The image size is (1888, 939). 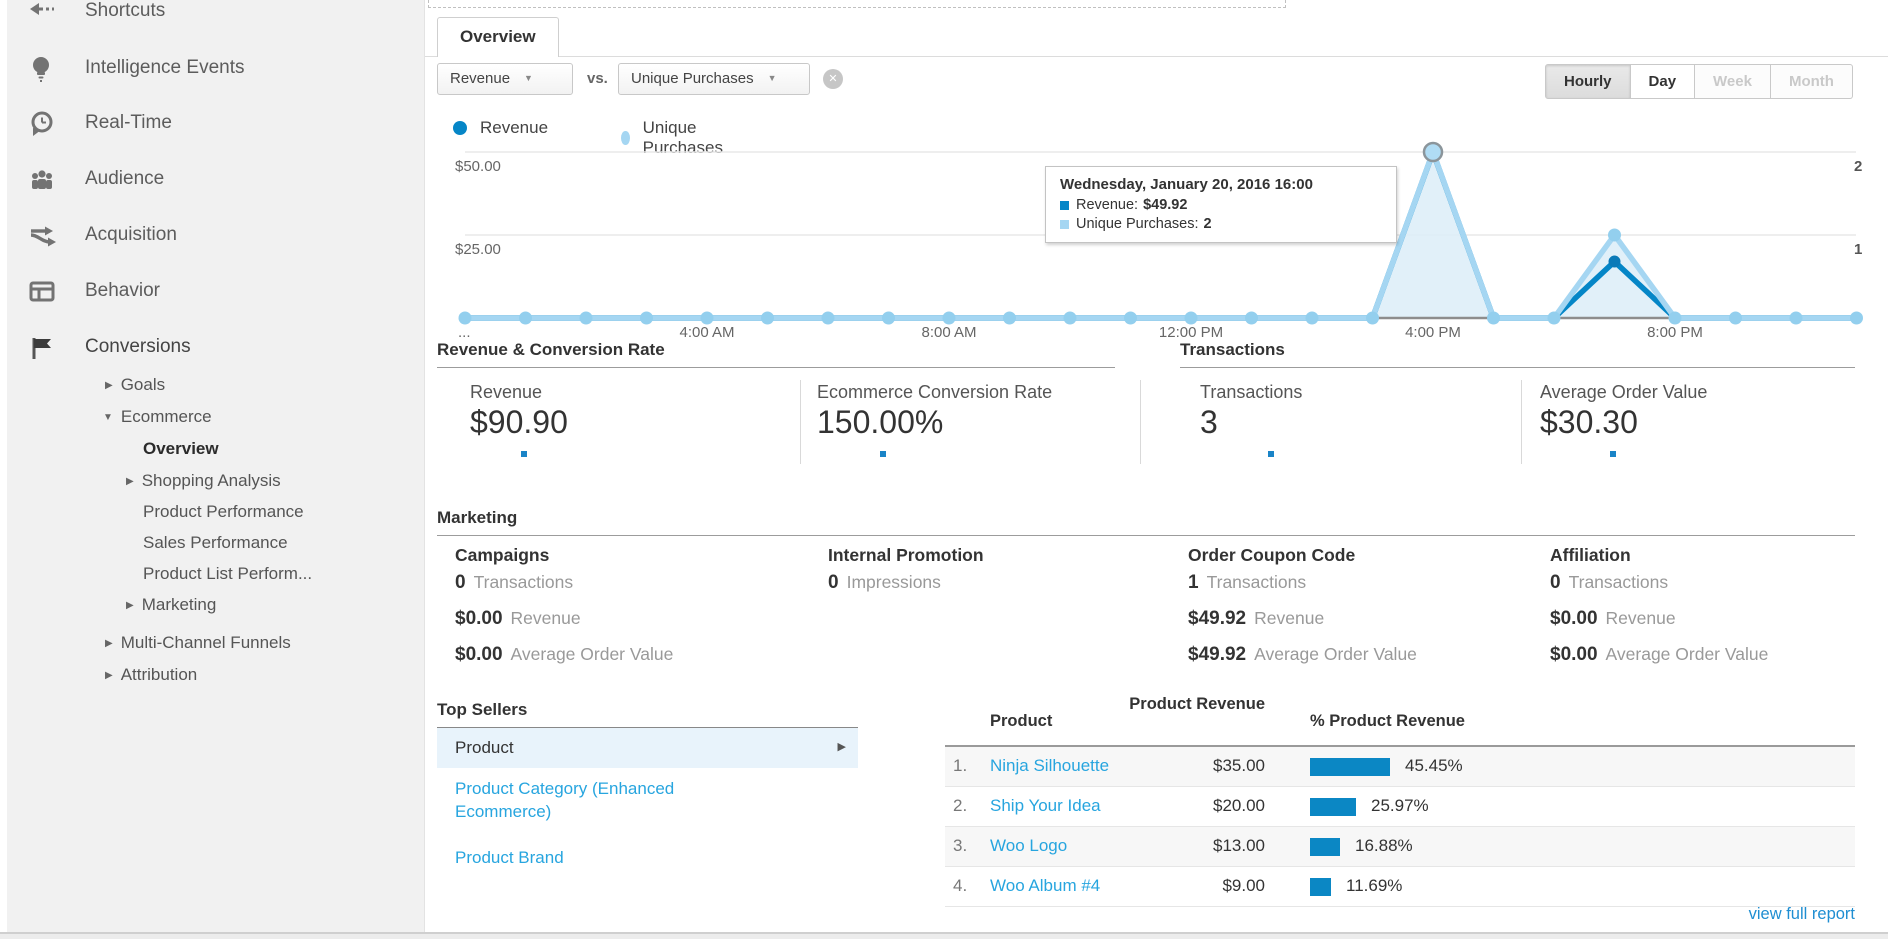 I want to click on timeframe-button-group: Hourly Day Week Month, so click(x=1699, y=81).